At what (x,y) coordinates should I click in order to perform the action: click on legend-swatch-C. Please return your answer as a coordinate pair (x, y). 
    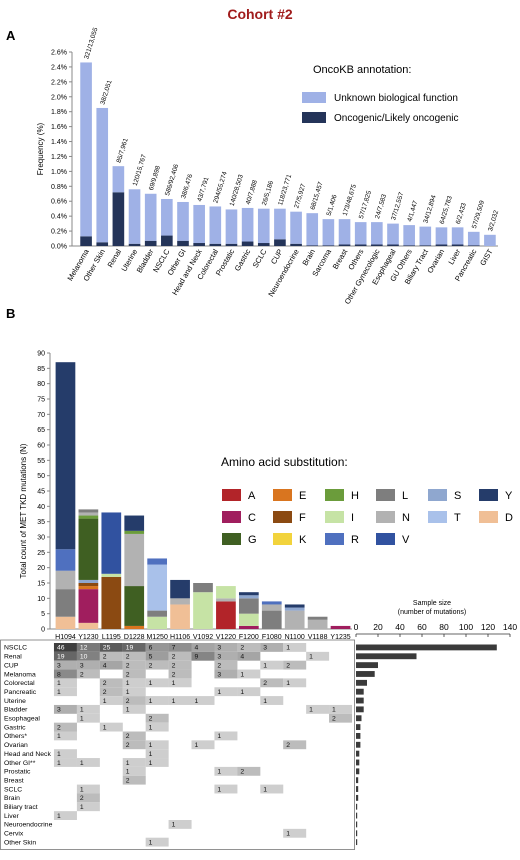
    Looking at the image, I should click on (231, 517).